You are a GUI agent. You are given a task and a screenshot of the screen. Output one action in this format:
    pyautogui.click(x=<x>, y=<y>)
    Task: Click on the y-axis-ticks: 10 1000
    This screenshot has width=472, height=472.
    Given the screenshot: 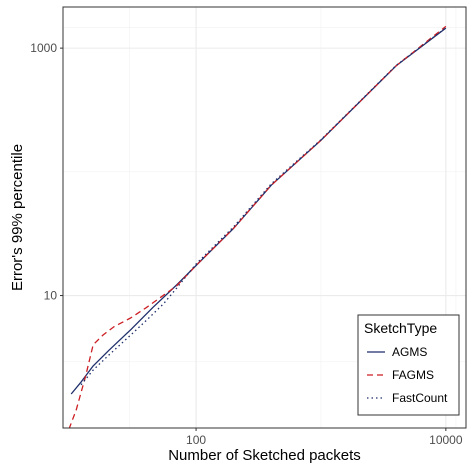 What is the action you would take?
    pyautogui.click(x=46, y=172)
    